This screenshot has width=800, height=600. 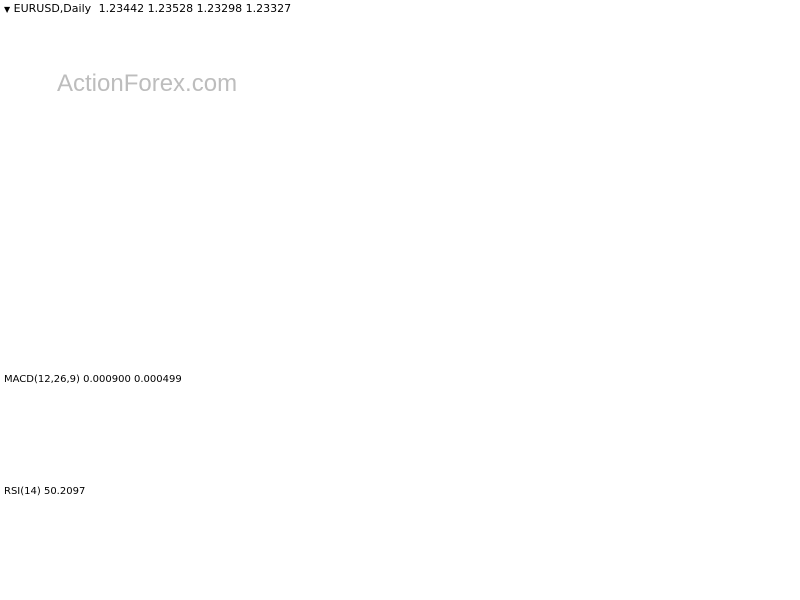 What do you see at coordinates (780, 378) in the screenshot?
I see `macd-tick-label: 0.01512` at bounding box center [780, 378].